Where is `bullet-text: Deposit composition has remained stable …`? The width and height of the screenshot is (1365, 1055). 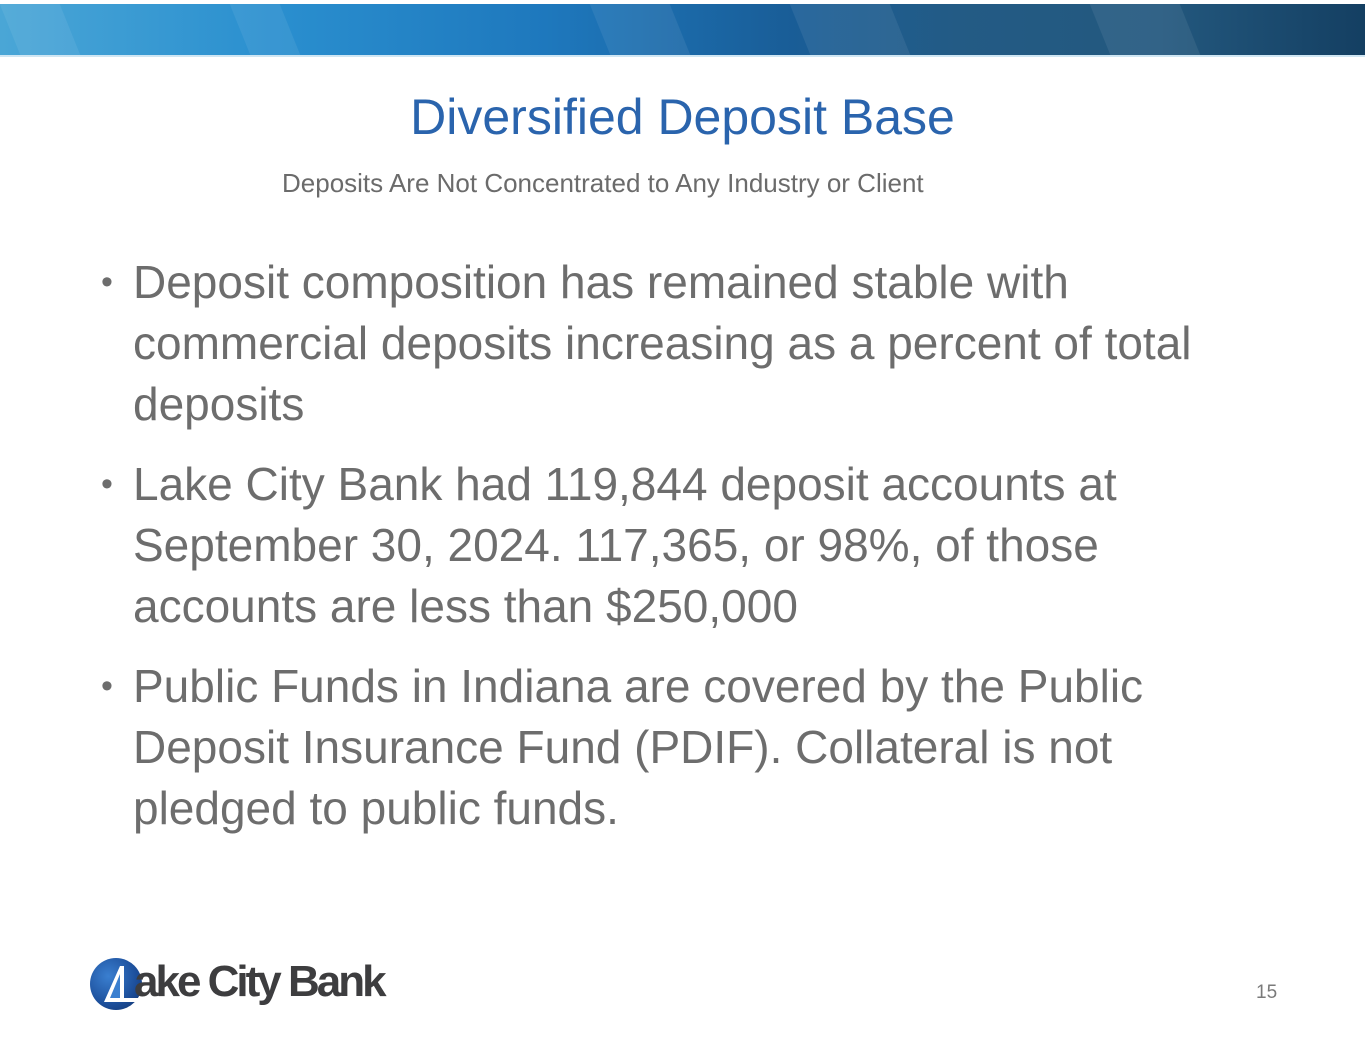
bullet-text: Deposit composition has remained stable … is located at coordinates (662, 343).